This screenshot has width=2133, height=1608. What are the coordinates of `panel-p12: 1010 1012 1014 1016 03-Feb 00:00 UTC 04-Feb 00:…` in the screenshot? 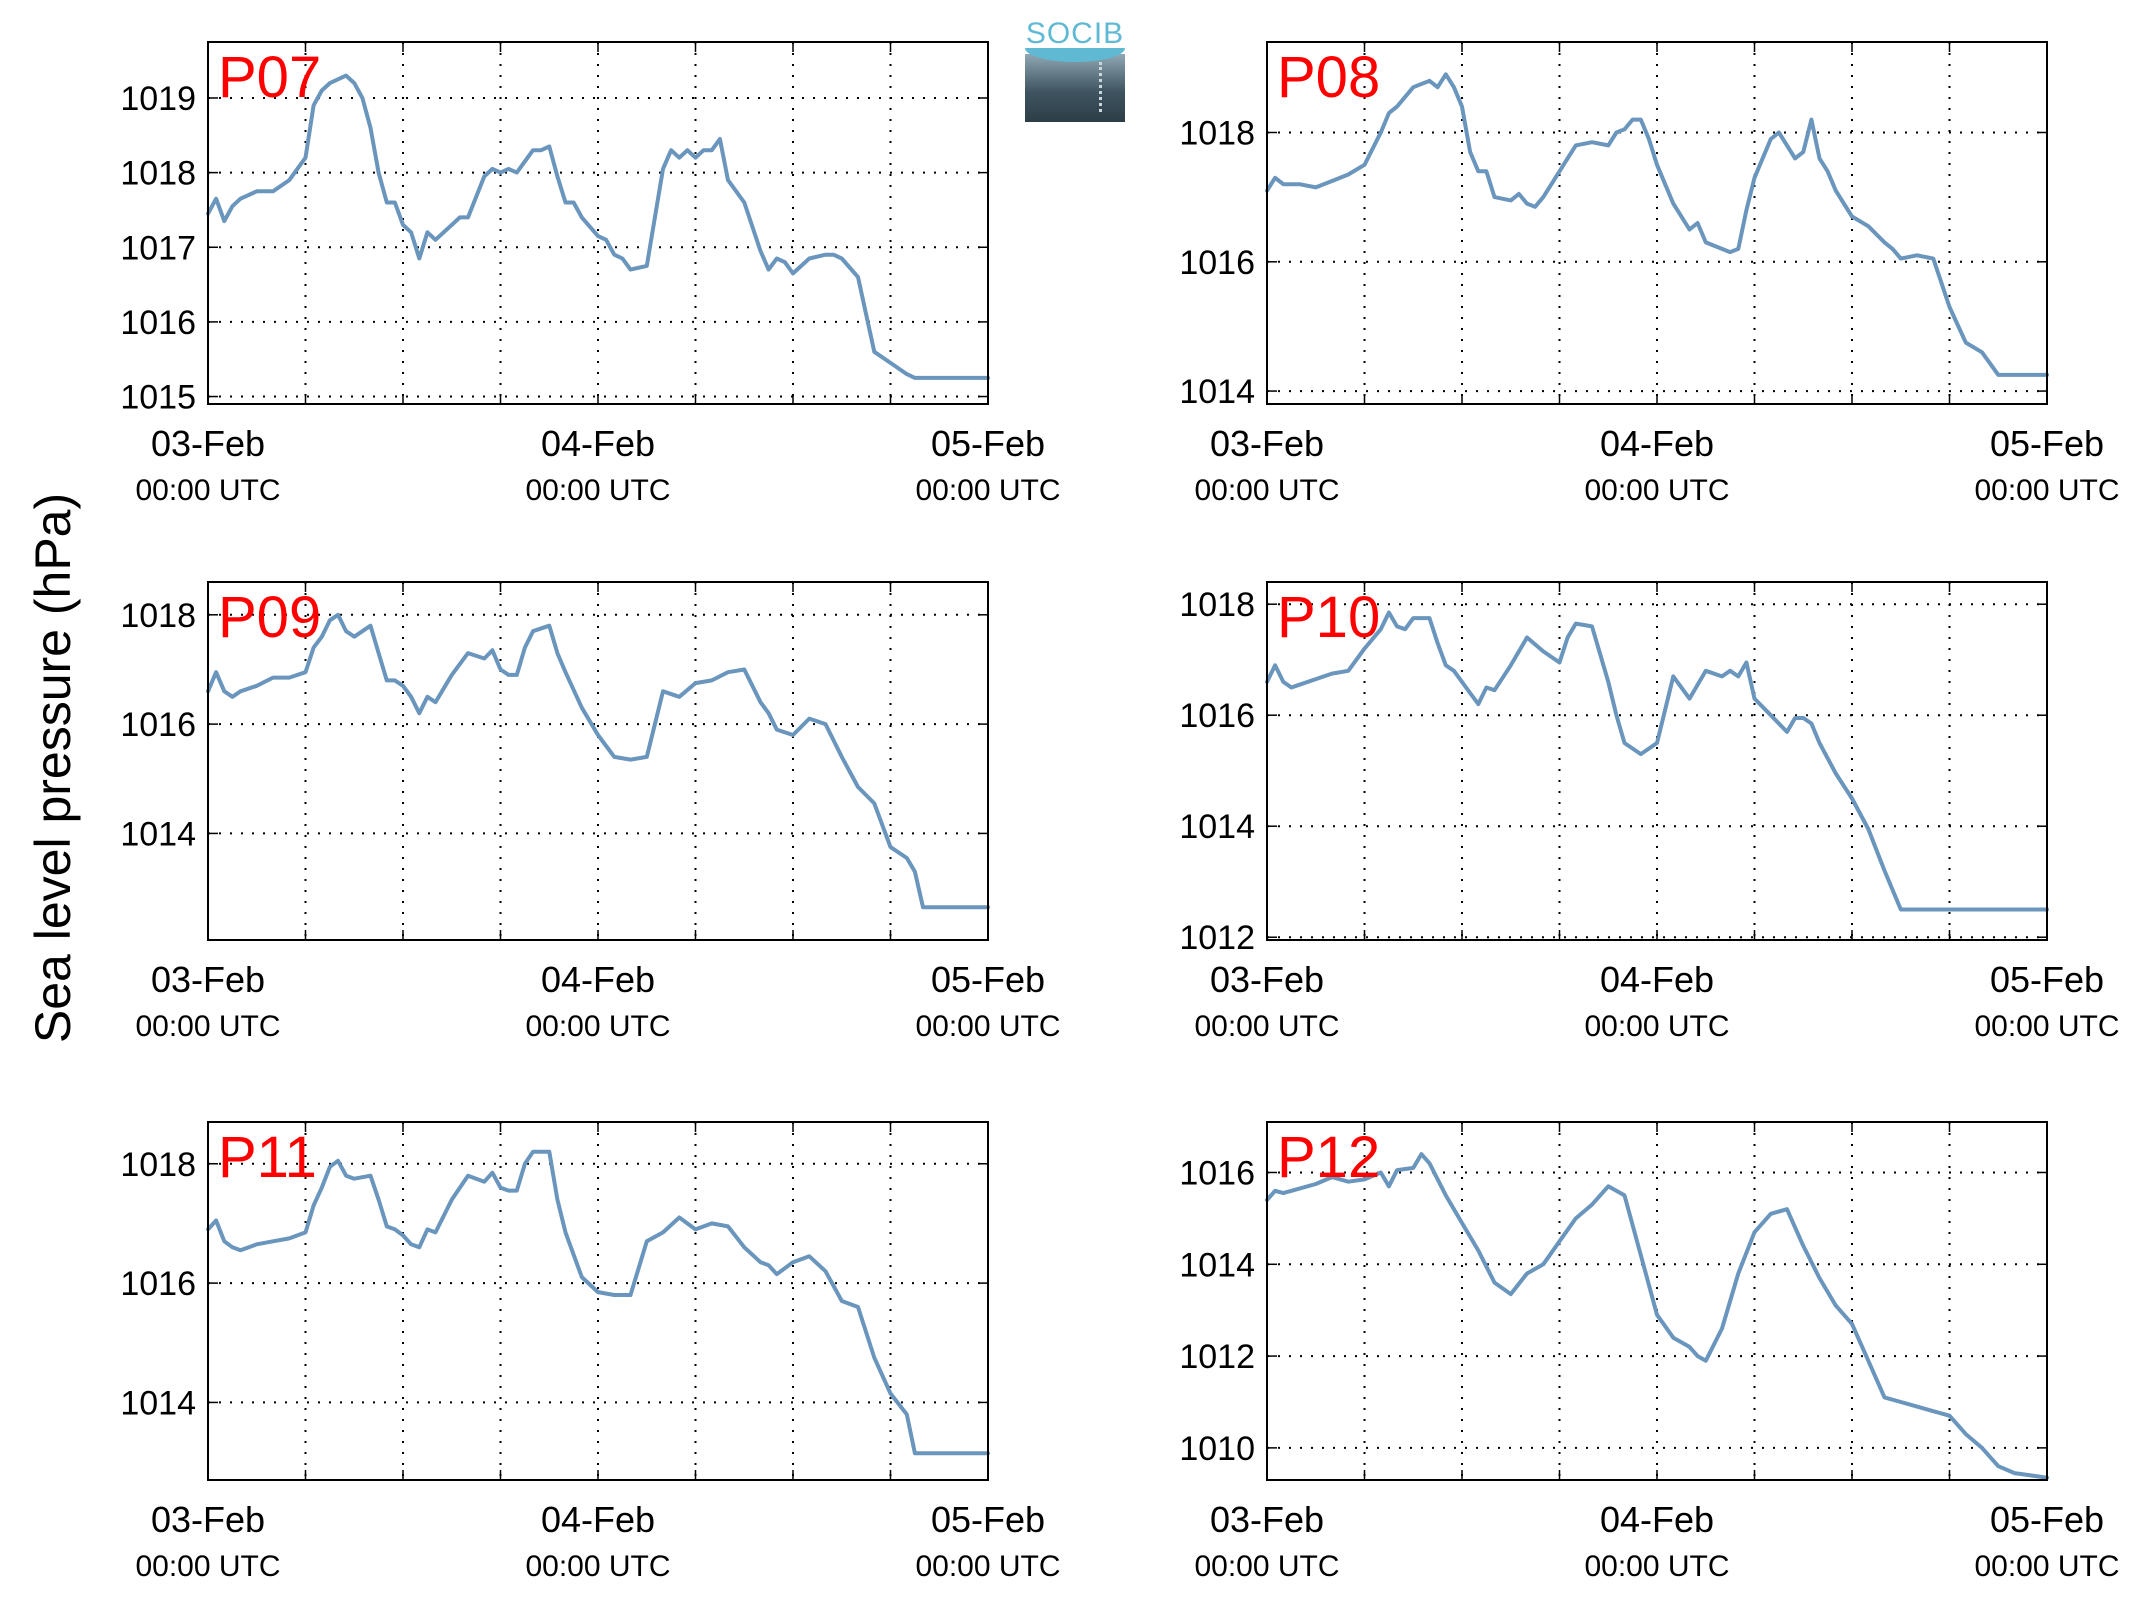 It's located at (1649, 1352).